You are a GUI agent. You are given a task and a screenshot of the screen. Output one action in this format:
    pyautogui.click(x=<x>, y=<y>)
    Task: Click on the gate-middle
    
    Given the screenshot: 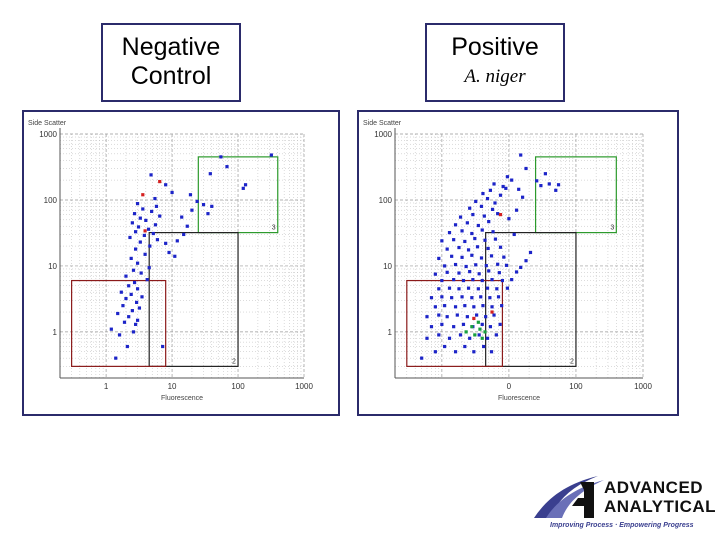 What is the action you would take?
    pyautogui.click(x=531, y=299)
    